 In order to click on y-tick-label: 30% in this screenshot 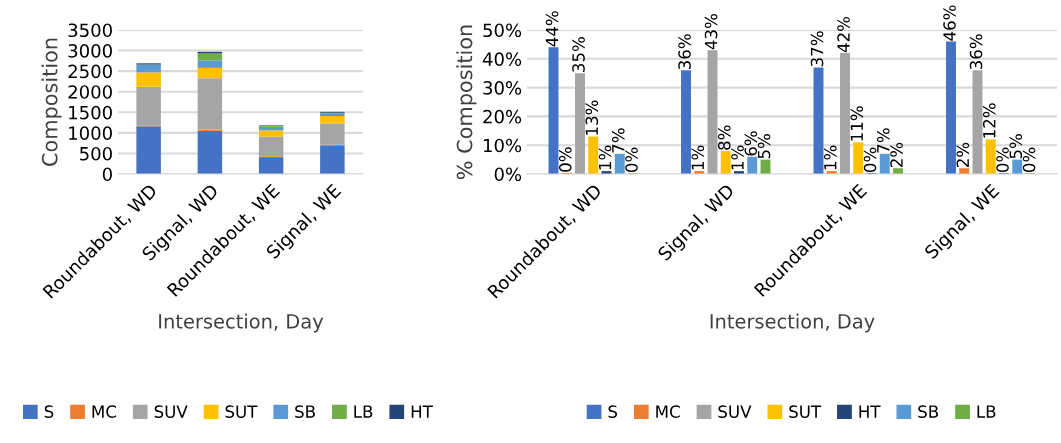, I will do `click(502, 88)`.